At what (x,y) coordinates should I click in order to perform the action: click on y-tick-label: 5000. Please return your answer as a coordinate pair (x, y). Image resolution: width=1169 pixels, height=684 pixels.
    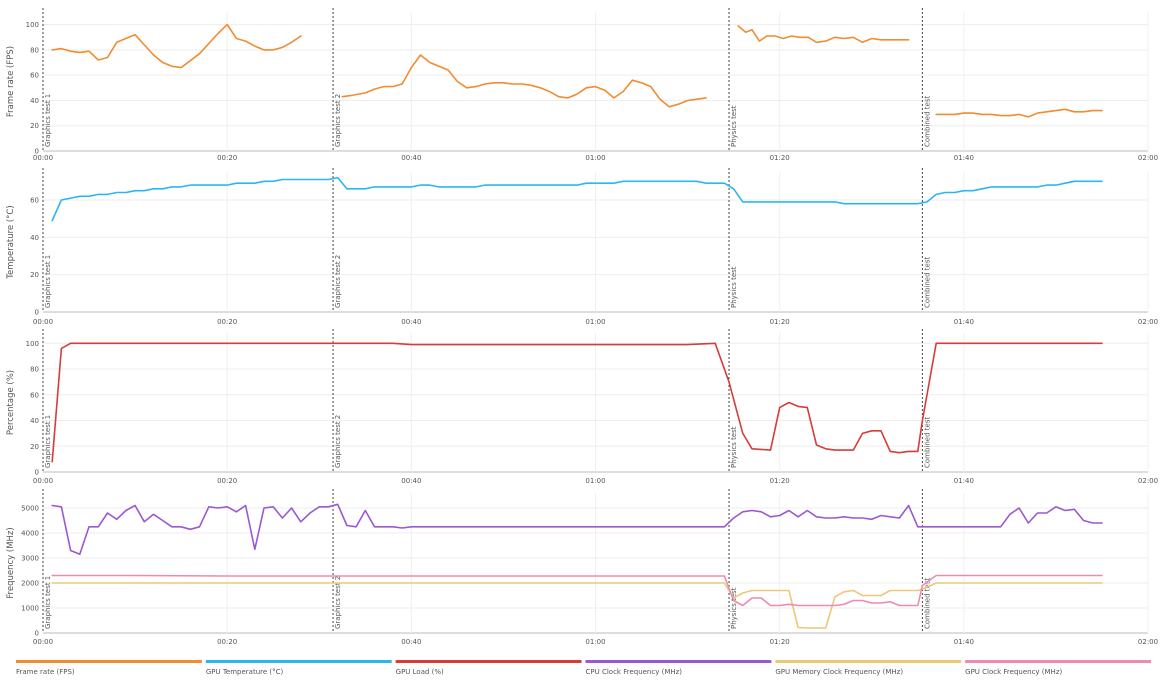
    Looking at the image, I should click on (30, 509).